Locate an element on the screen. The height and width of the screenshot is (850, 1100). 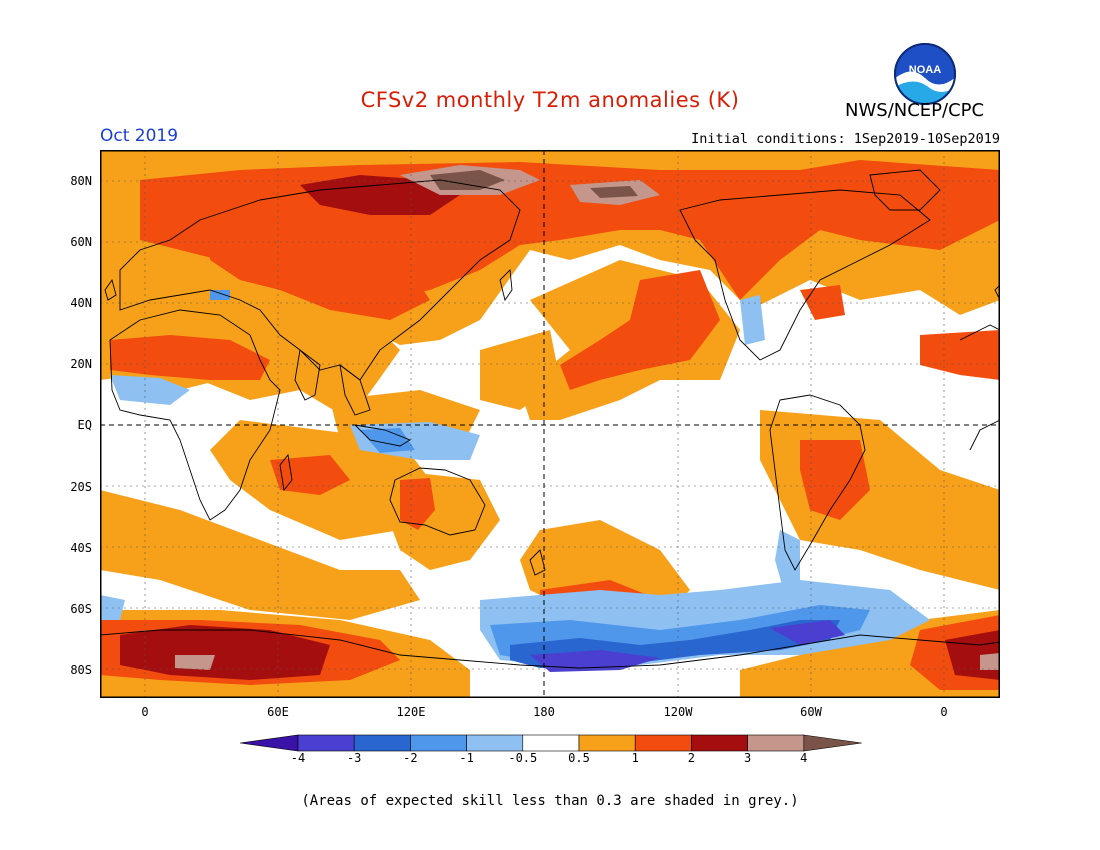
warm-anomaly-brown is located at coordinates (534, 184).